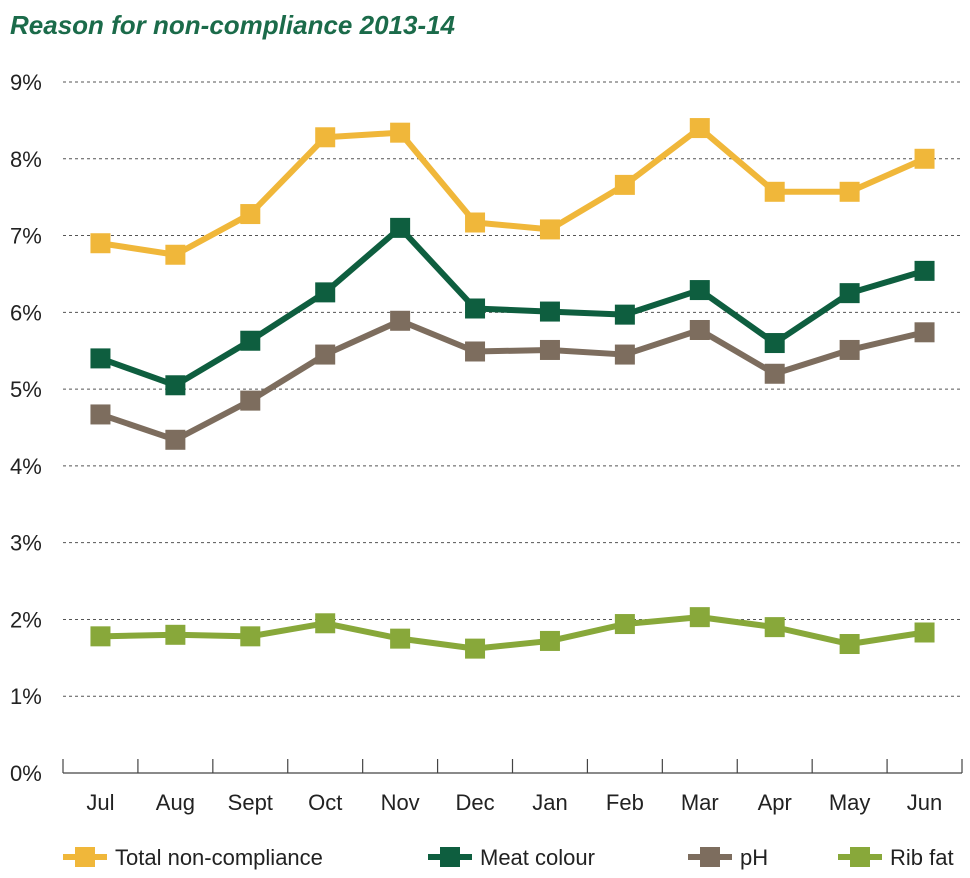  What do you see at coordinates (219, 857) in the screenshot?
I see `legend-label: Total non-compliance` at bounding box center [219, 857].